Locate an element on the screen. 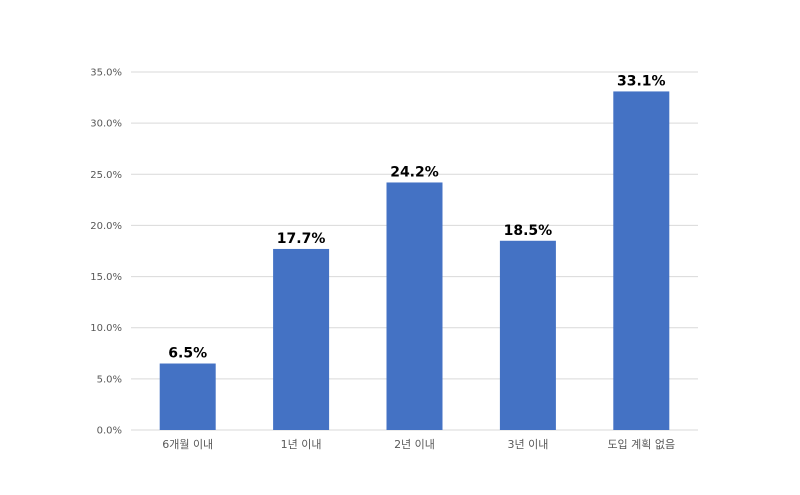 The width and height of the screenshot is (800, 495). y-tick-label: 0.0% is located at coordinates (109, 431).